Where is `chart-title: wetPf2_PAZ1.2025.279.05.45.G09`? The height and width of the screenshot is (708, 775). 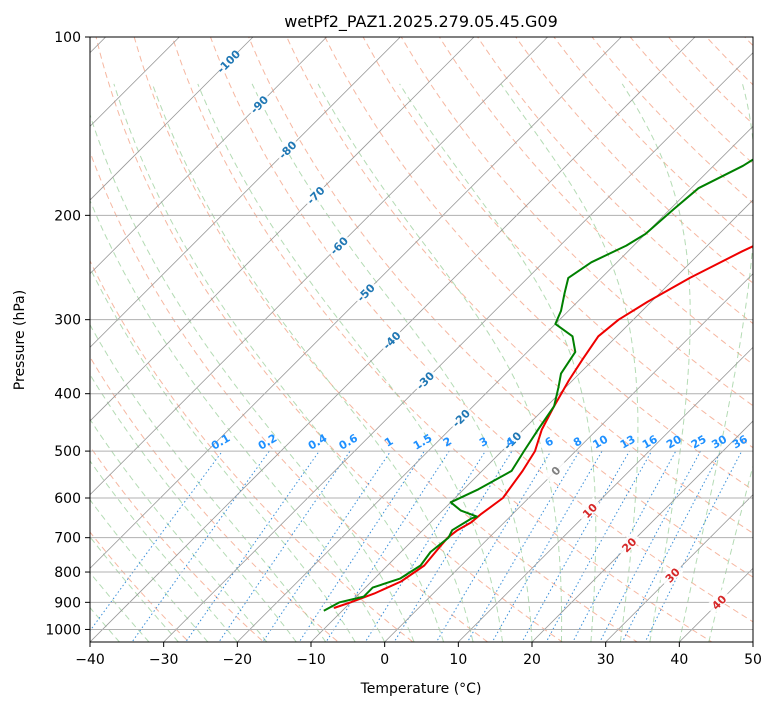
chart-title: wetPf2_PAZ1.2025.279.05.45.G09 is located at coordinates (421, 22).